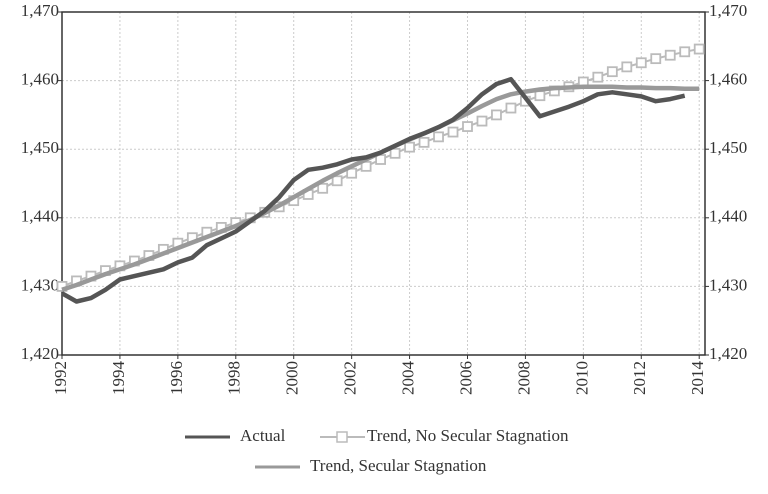 The height and width of the screenshot is (494, 768). I want to click on x-tick-label: 2006, so click(465, 378).